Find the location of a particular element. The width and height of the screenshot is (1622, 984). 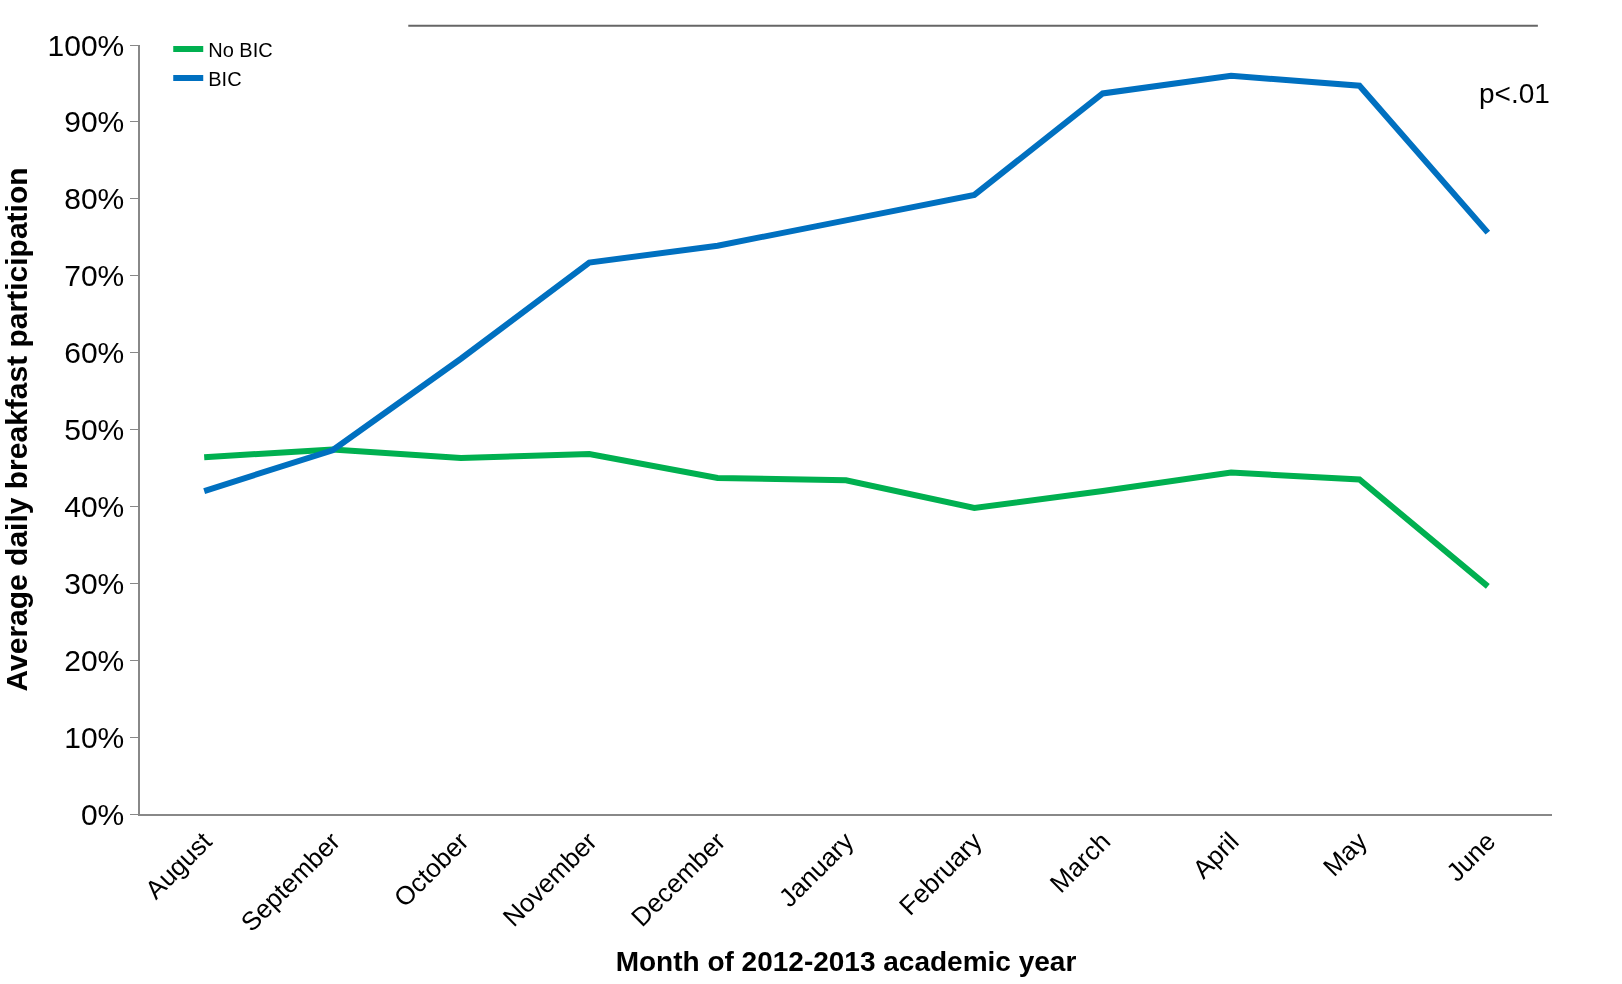

y-axis-title: Average daily breakfast participation is located at coordinates (16, 429).